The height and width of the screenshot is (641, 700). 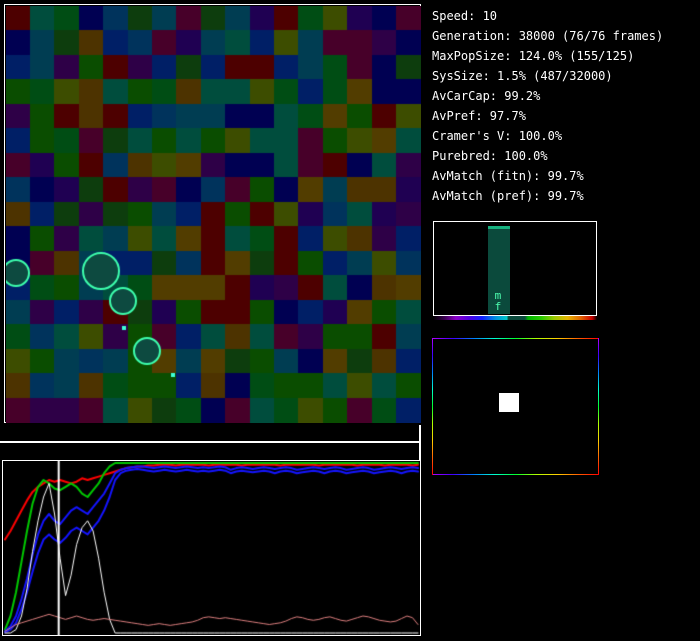 I want to click on species-bar-label: m f, so click(x=499, y=301).